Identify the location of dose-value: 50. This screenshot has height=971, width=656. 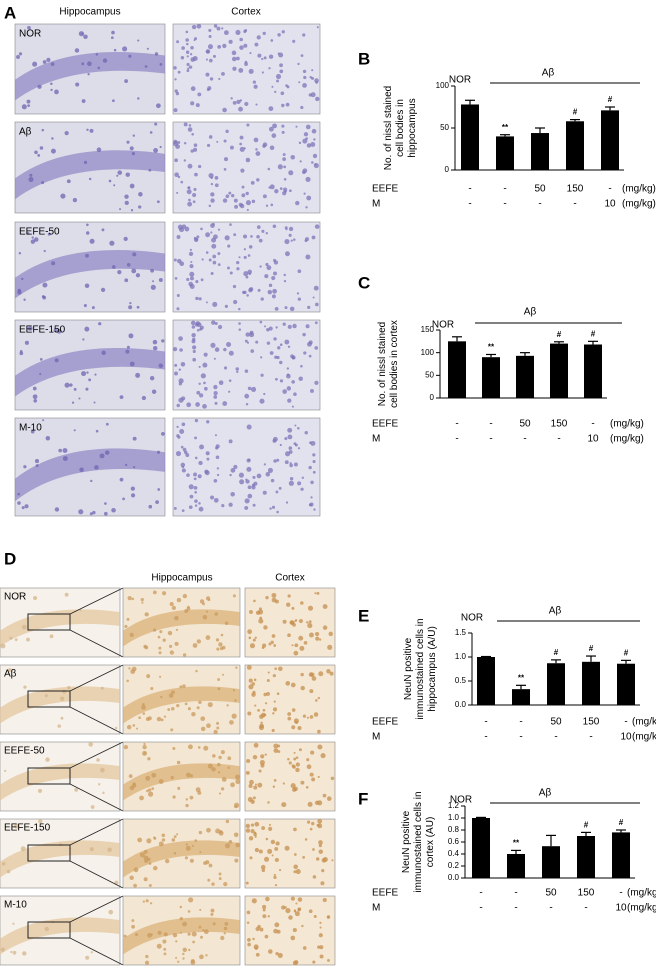
(556, 722).